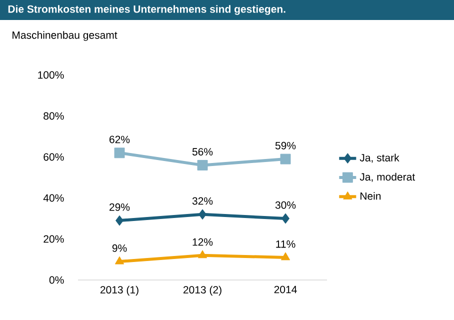 This screenshot has height=320, width=454. Describe the element at coordinates (54, 157) in the screenshot. I see `y-tick-label: 60%` at that location.